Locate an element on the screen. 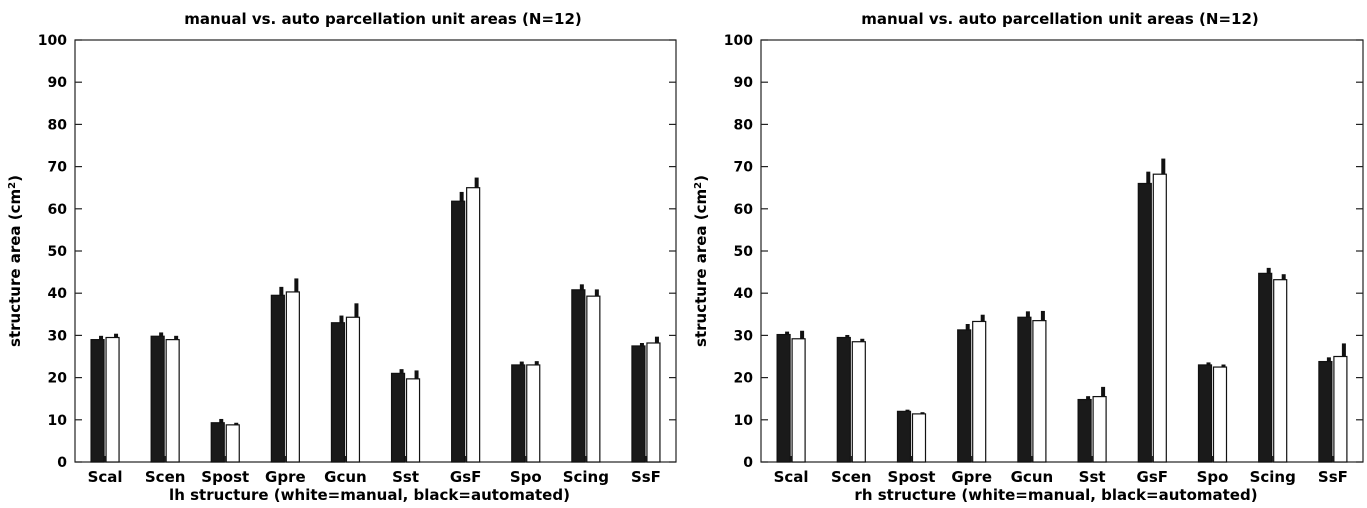 The height and width of the screenshot is (508, 1367). bar-manual-Gpre is located at coordinates (292, 377).